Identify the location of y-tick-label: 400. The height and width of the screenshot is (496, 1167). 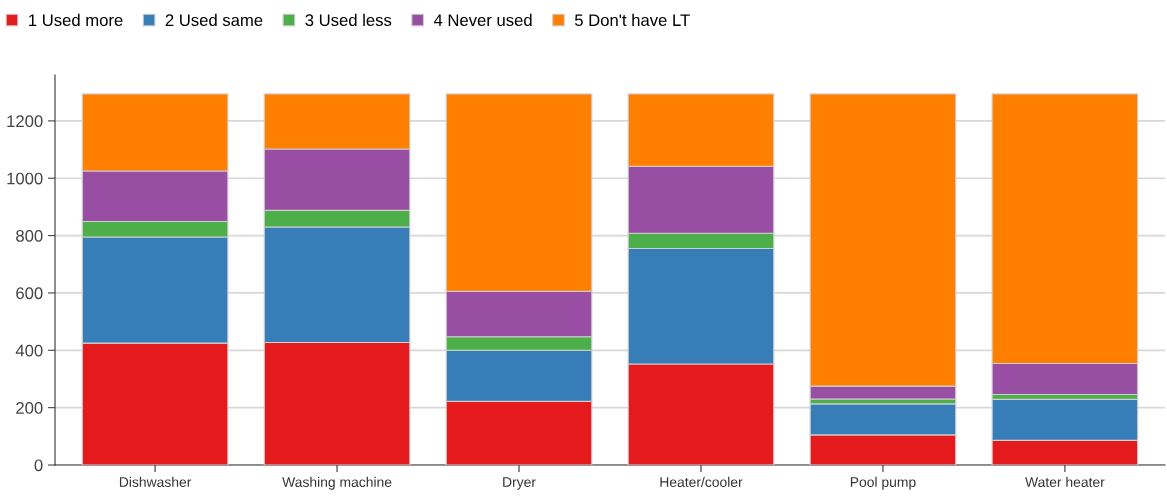
(29, 350).